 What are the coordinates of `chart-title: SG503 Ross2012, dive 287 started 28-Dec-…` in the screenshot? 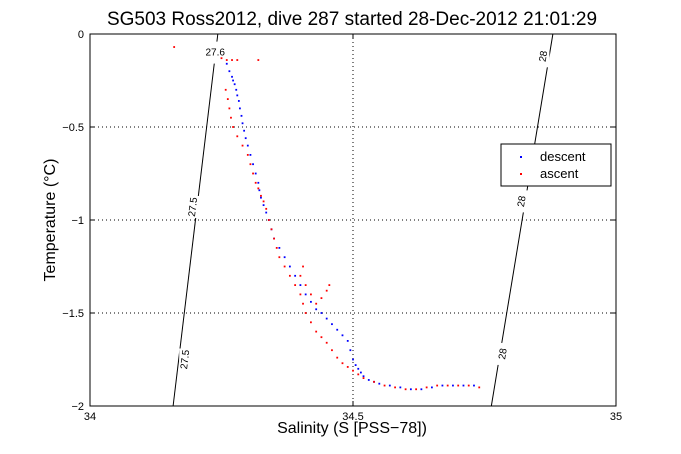 It's located at (352, 19).